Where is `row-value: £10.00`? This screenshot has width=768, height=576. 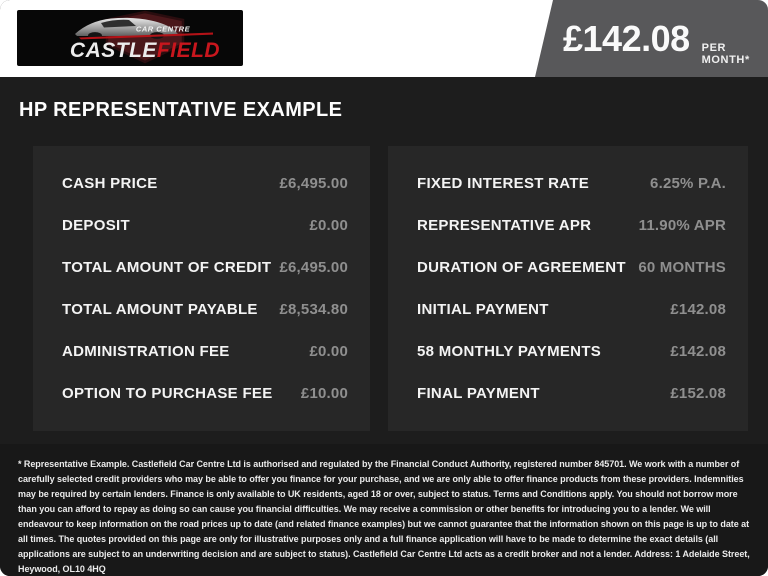 row-value: £10.00 is located at coordinates (324, 393).